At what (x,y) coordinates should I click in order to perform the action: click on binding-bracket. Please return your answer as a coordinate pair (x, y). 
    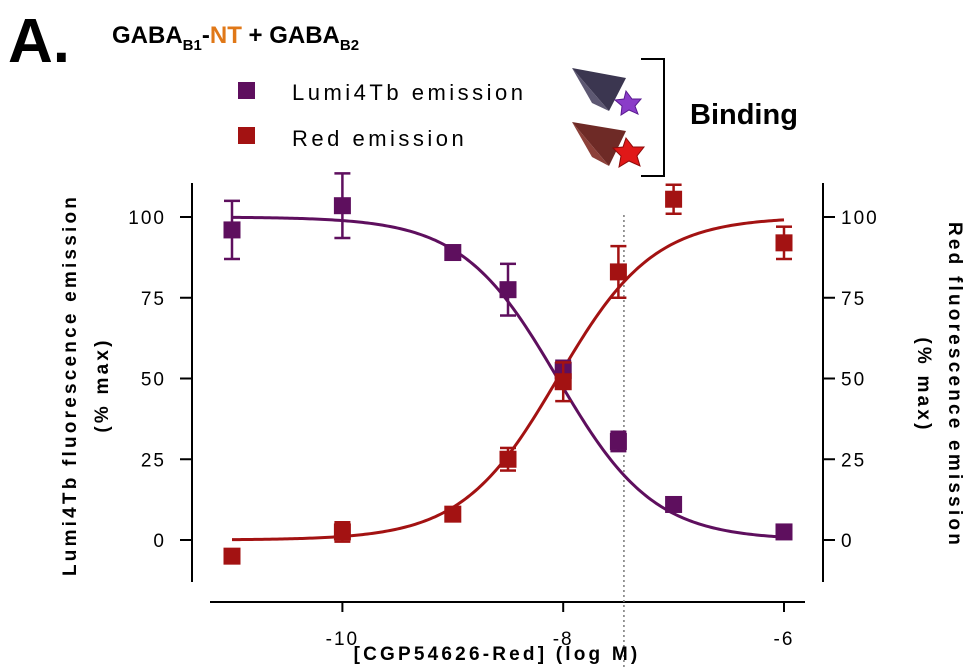
    Looking at the image, I should click on (653, 117).